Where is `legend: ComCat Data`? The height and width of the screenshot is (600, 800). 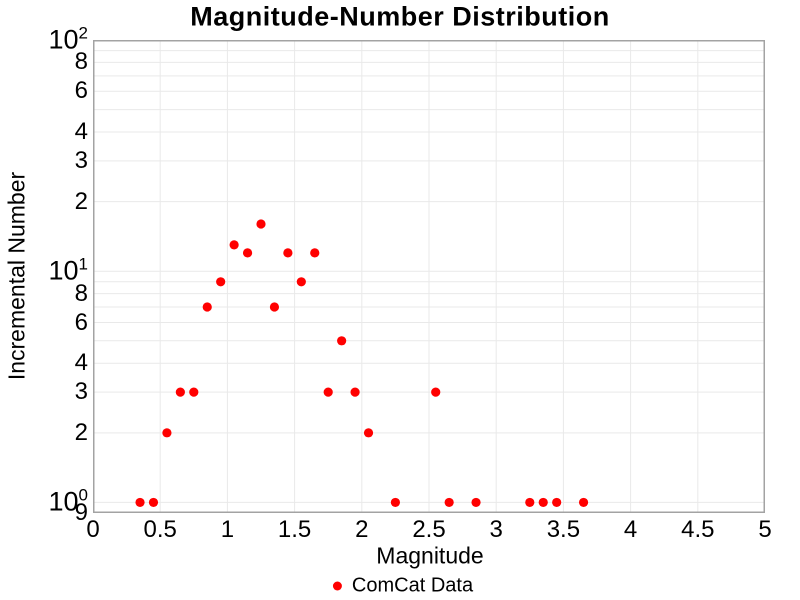 legend: ComCat Data is located at coordinates (403, 586).